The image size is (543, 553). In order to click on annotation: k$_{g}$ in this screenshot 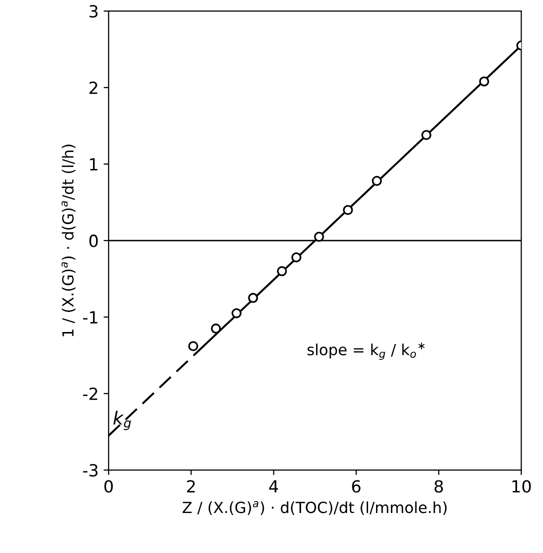, I will do `click(122, 420)`.